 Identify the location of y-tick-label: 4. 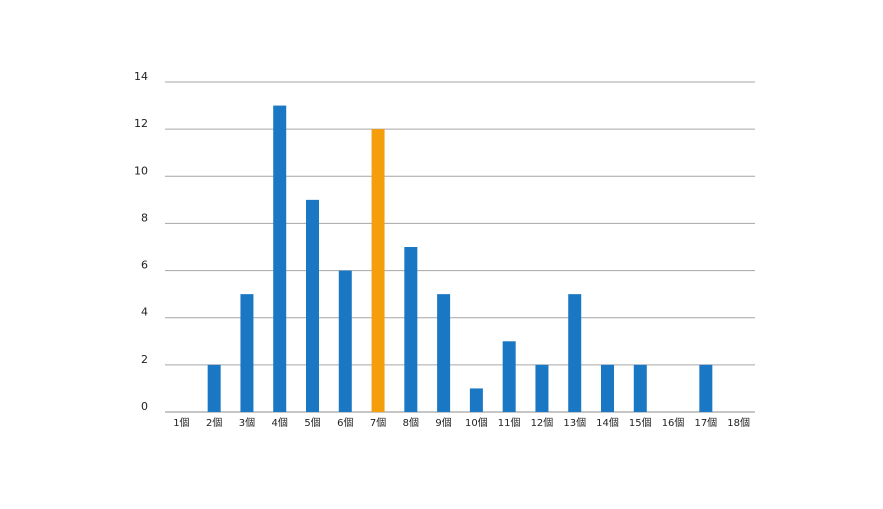
(144, 312).